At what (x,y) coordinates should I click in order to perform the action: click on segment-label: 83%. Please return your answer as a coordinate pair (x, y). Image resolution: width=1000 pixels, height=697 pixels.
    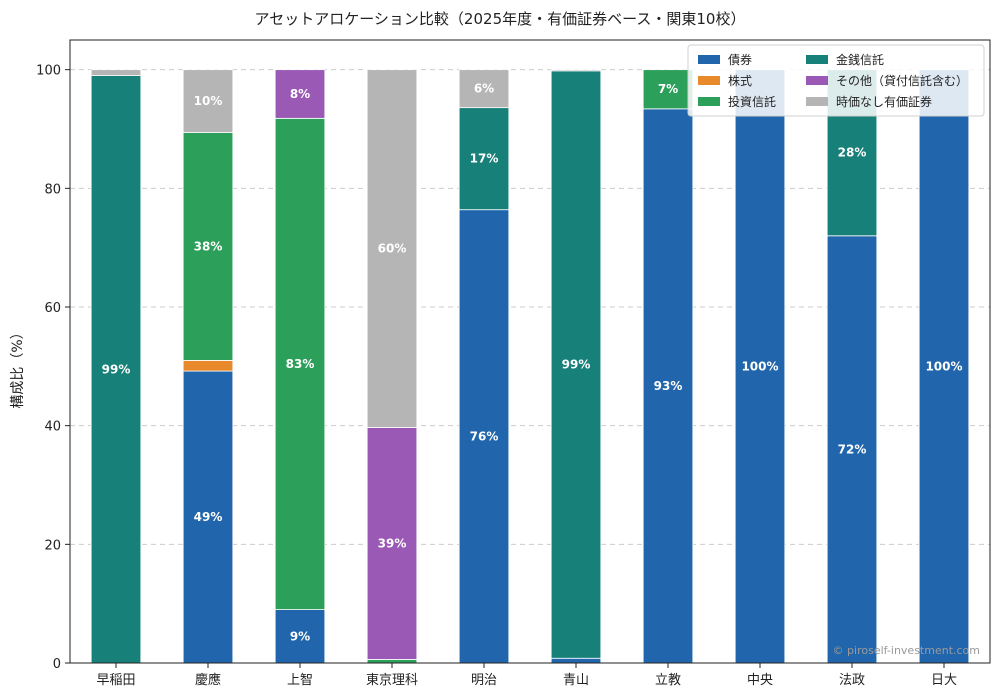
    Looking at the image, I should click on (300, 364).